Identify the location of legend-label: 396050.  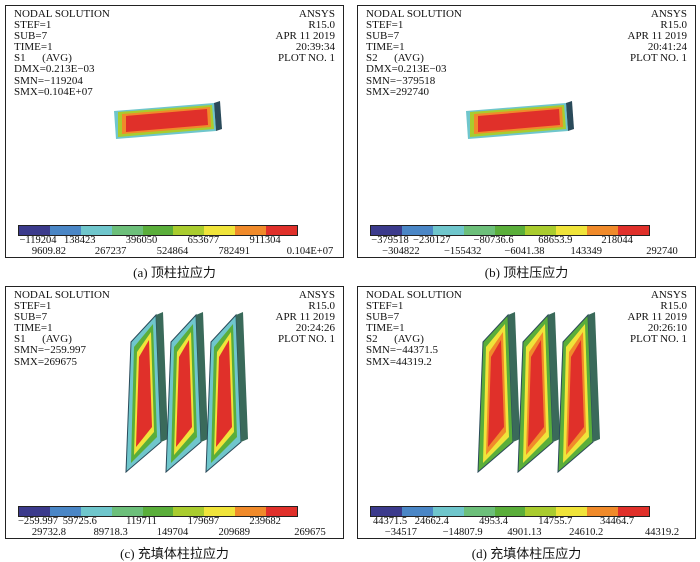
(141, 240).